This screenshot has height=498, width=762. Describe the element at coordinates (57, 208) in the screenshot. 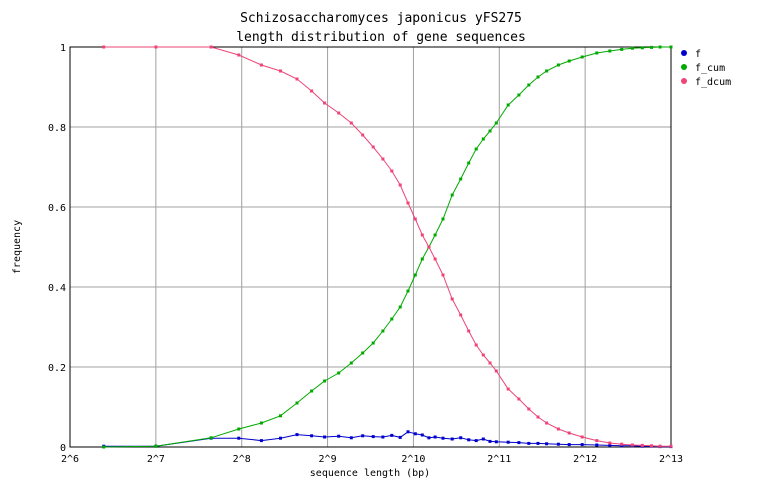

I see `y-tick-label: 0.6` at that location.